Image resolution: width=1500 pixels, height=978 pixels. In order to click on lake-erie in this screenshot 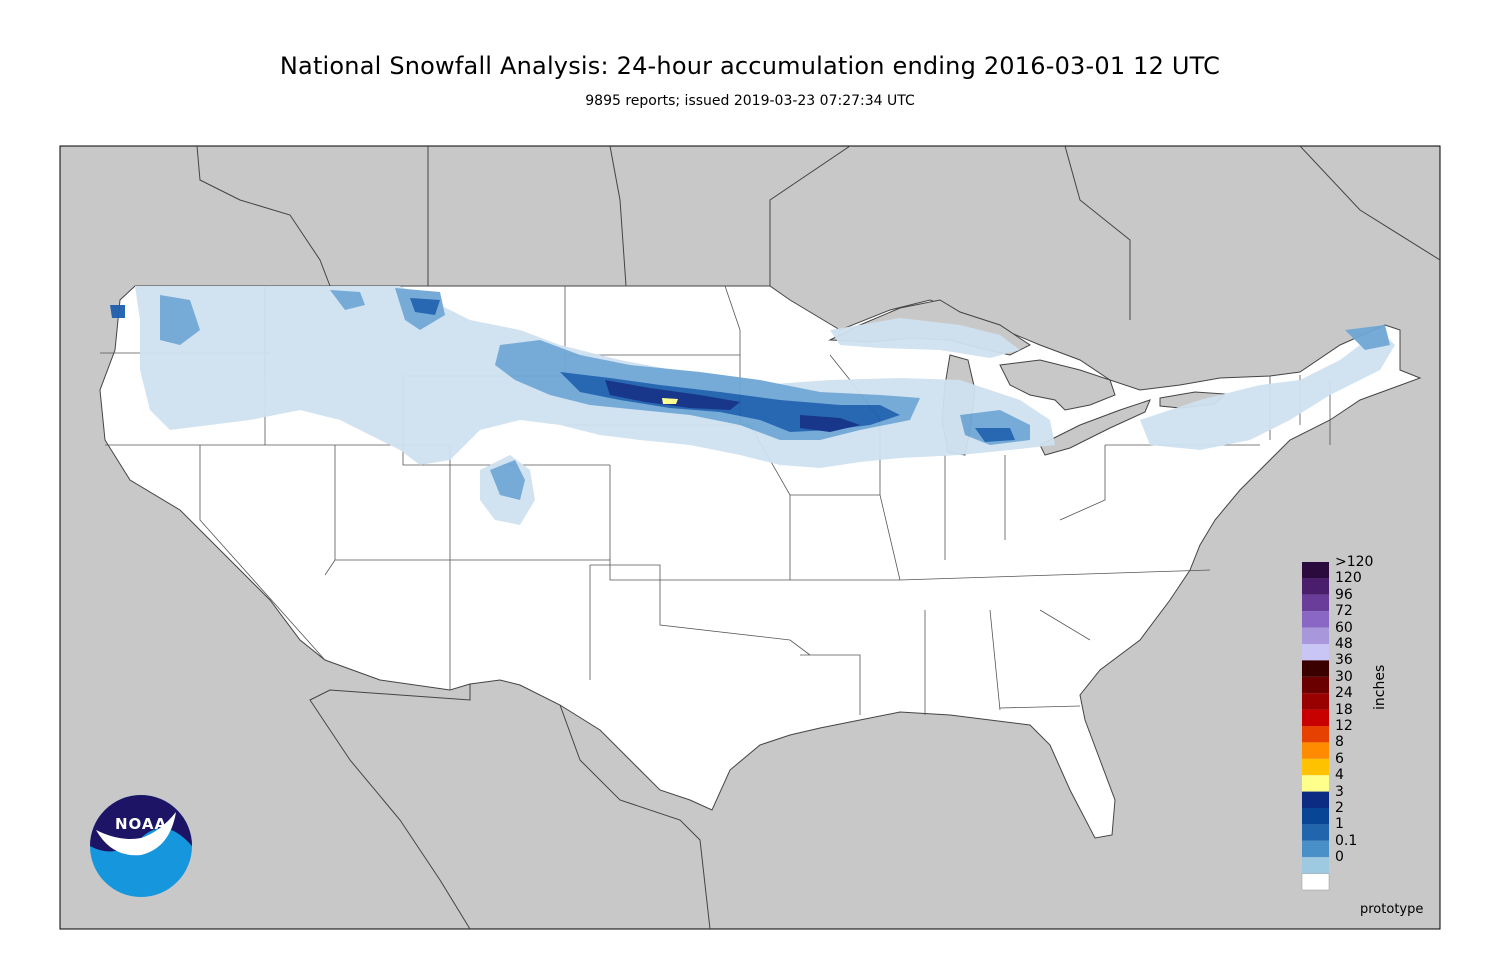, I will do `click(1095, 427)`.